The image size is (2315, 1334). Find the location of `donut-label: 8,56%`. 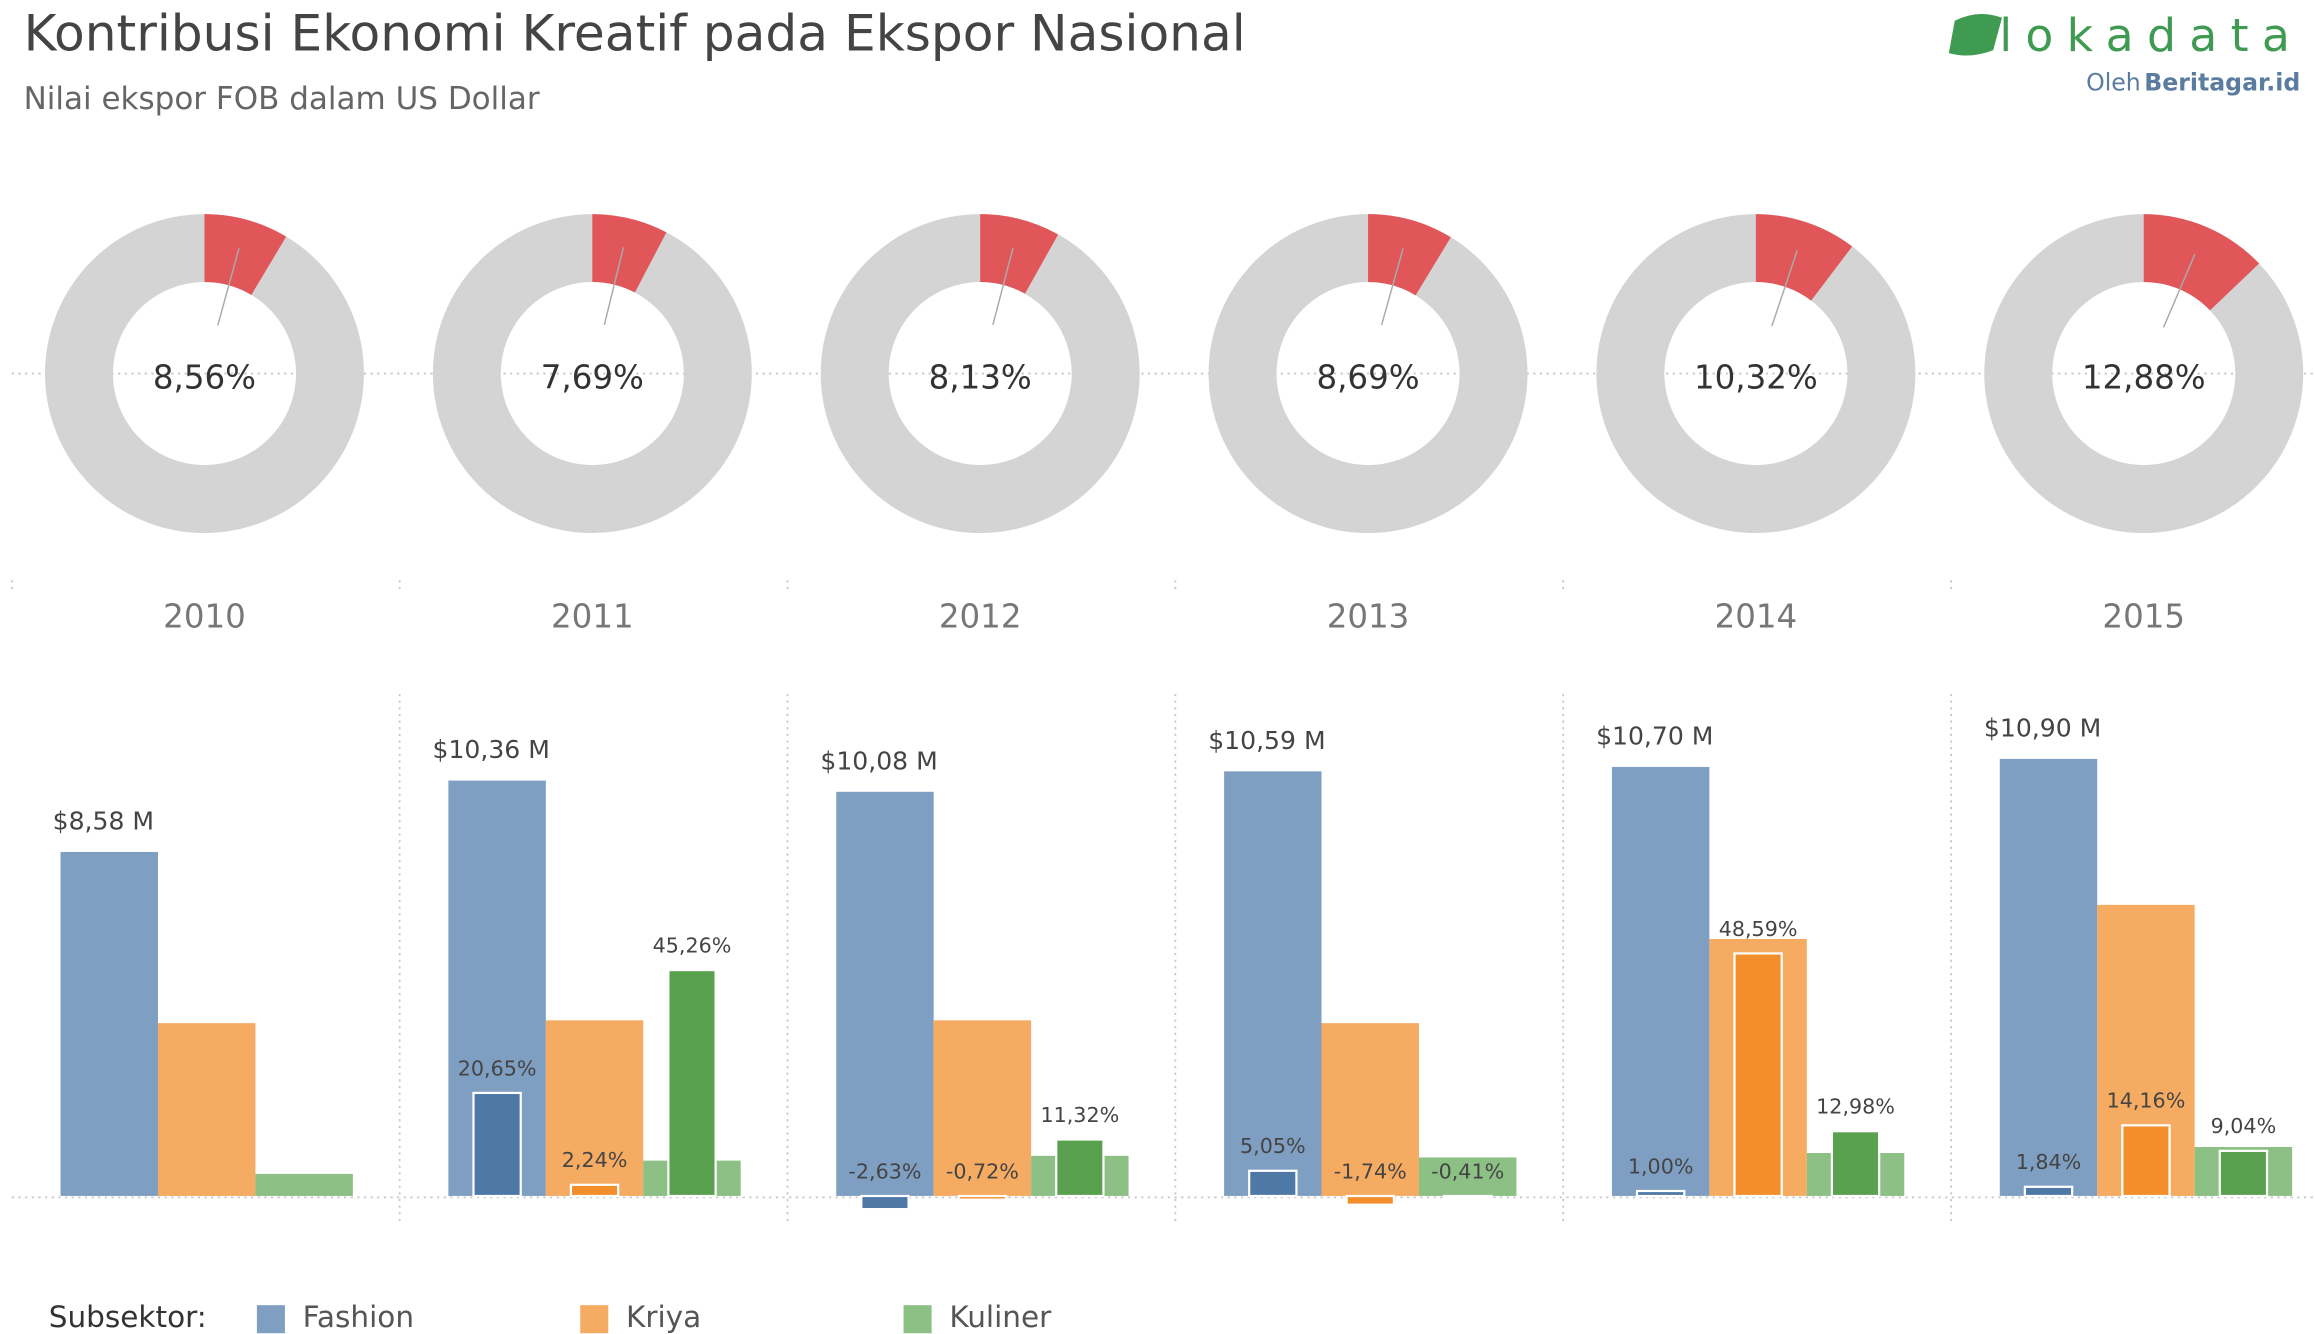

donut-label: 8,56% is located at coordinates (204, 377).